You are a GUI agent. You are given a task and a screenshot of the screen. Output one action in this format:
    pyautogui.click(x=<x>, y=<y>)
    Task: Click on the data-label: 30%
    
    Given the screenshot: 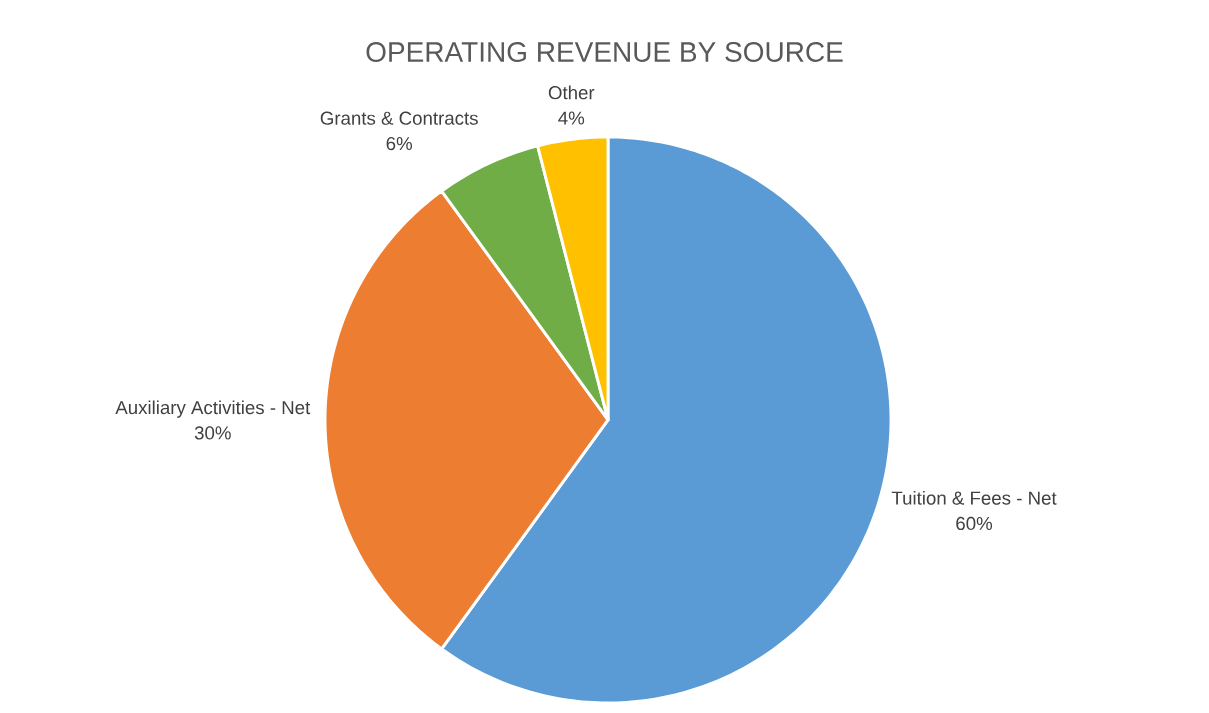 What is the action you would take?
    pyautogui.click(x=212, y=433)
    